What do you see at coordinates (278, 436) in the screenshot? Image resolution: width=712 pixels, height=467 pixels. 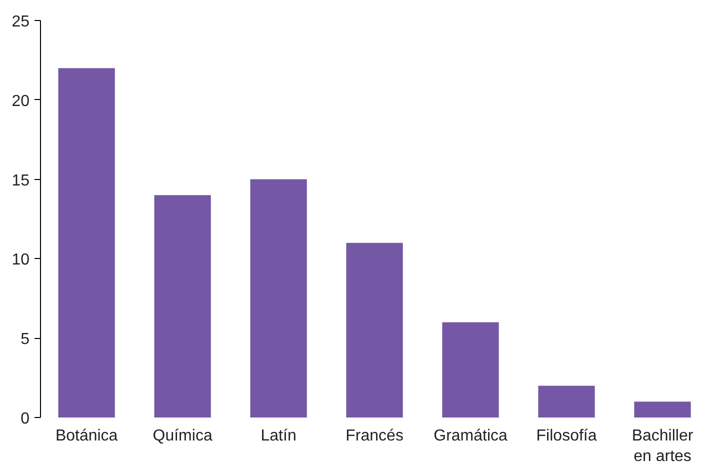 I see `x-tick-label: Latín` at bounding box center [278, 436].